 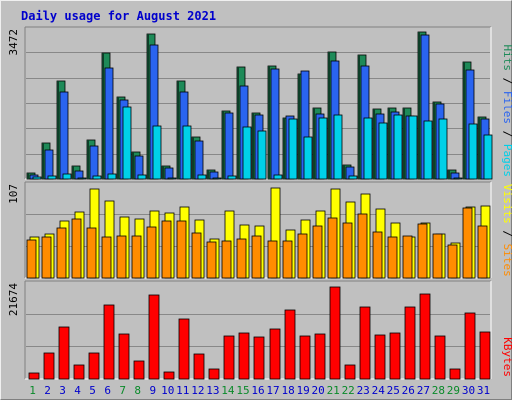 What do you see at coordinates (379, 390) in the screenshot?
I see `x-tick-label: 24` at bounding box center [379, 390].